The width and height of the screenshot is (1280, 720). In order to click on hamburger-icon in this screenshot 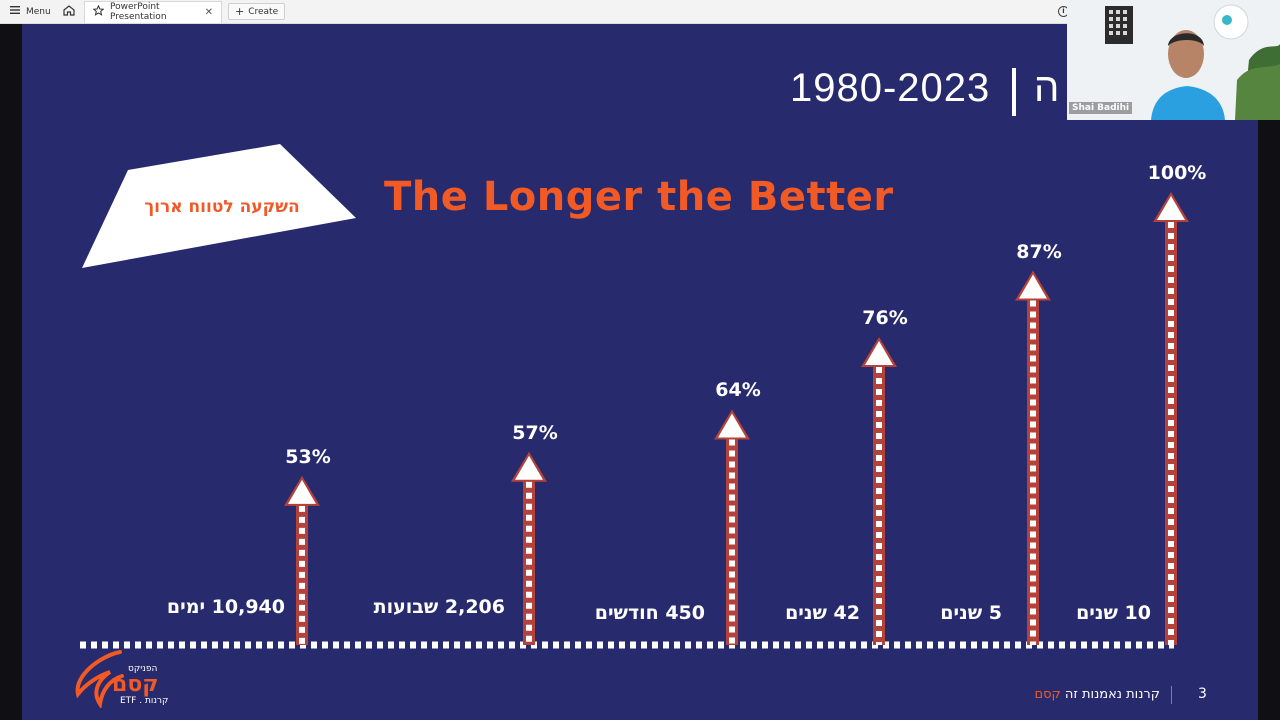, I will do `click(15, 11)`.